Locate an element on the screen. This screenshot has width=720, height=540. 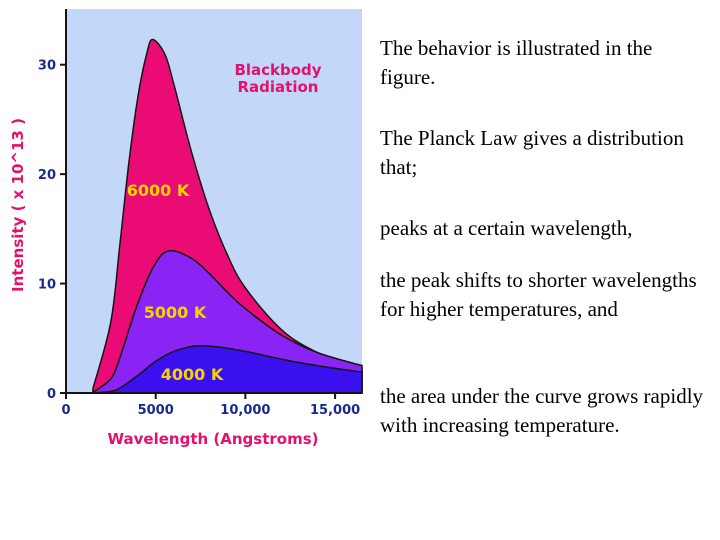
x-tick-label: 10,000 is located at coordinates (245, 410).